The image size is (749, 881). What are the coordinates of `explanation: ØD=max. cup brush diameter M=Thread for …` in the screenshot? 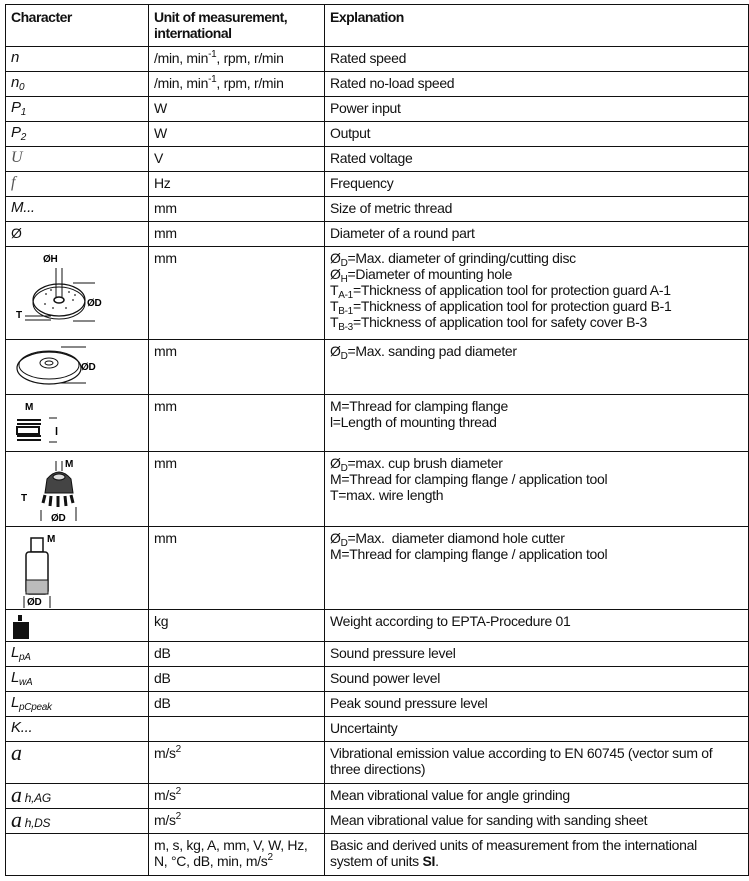 It's located at (536, 489).